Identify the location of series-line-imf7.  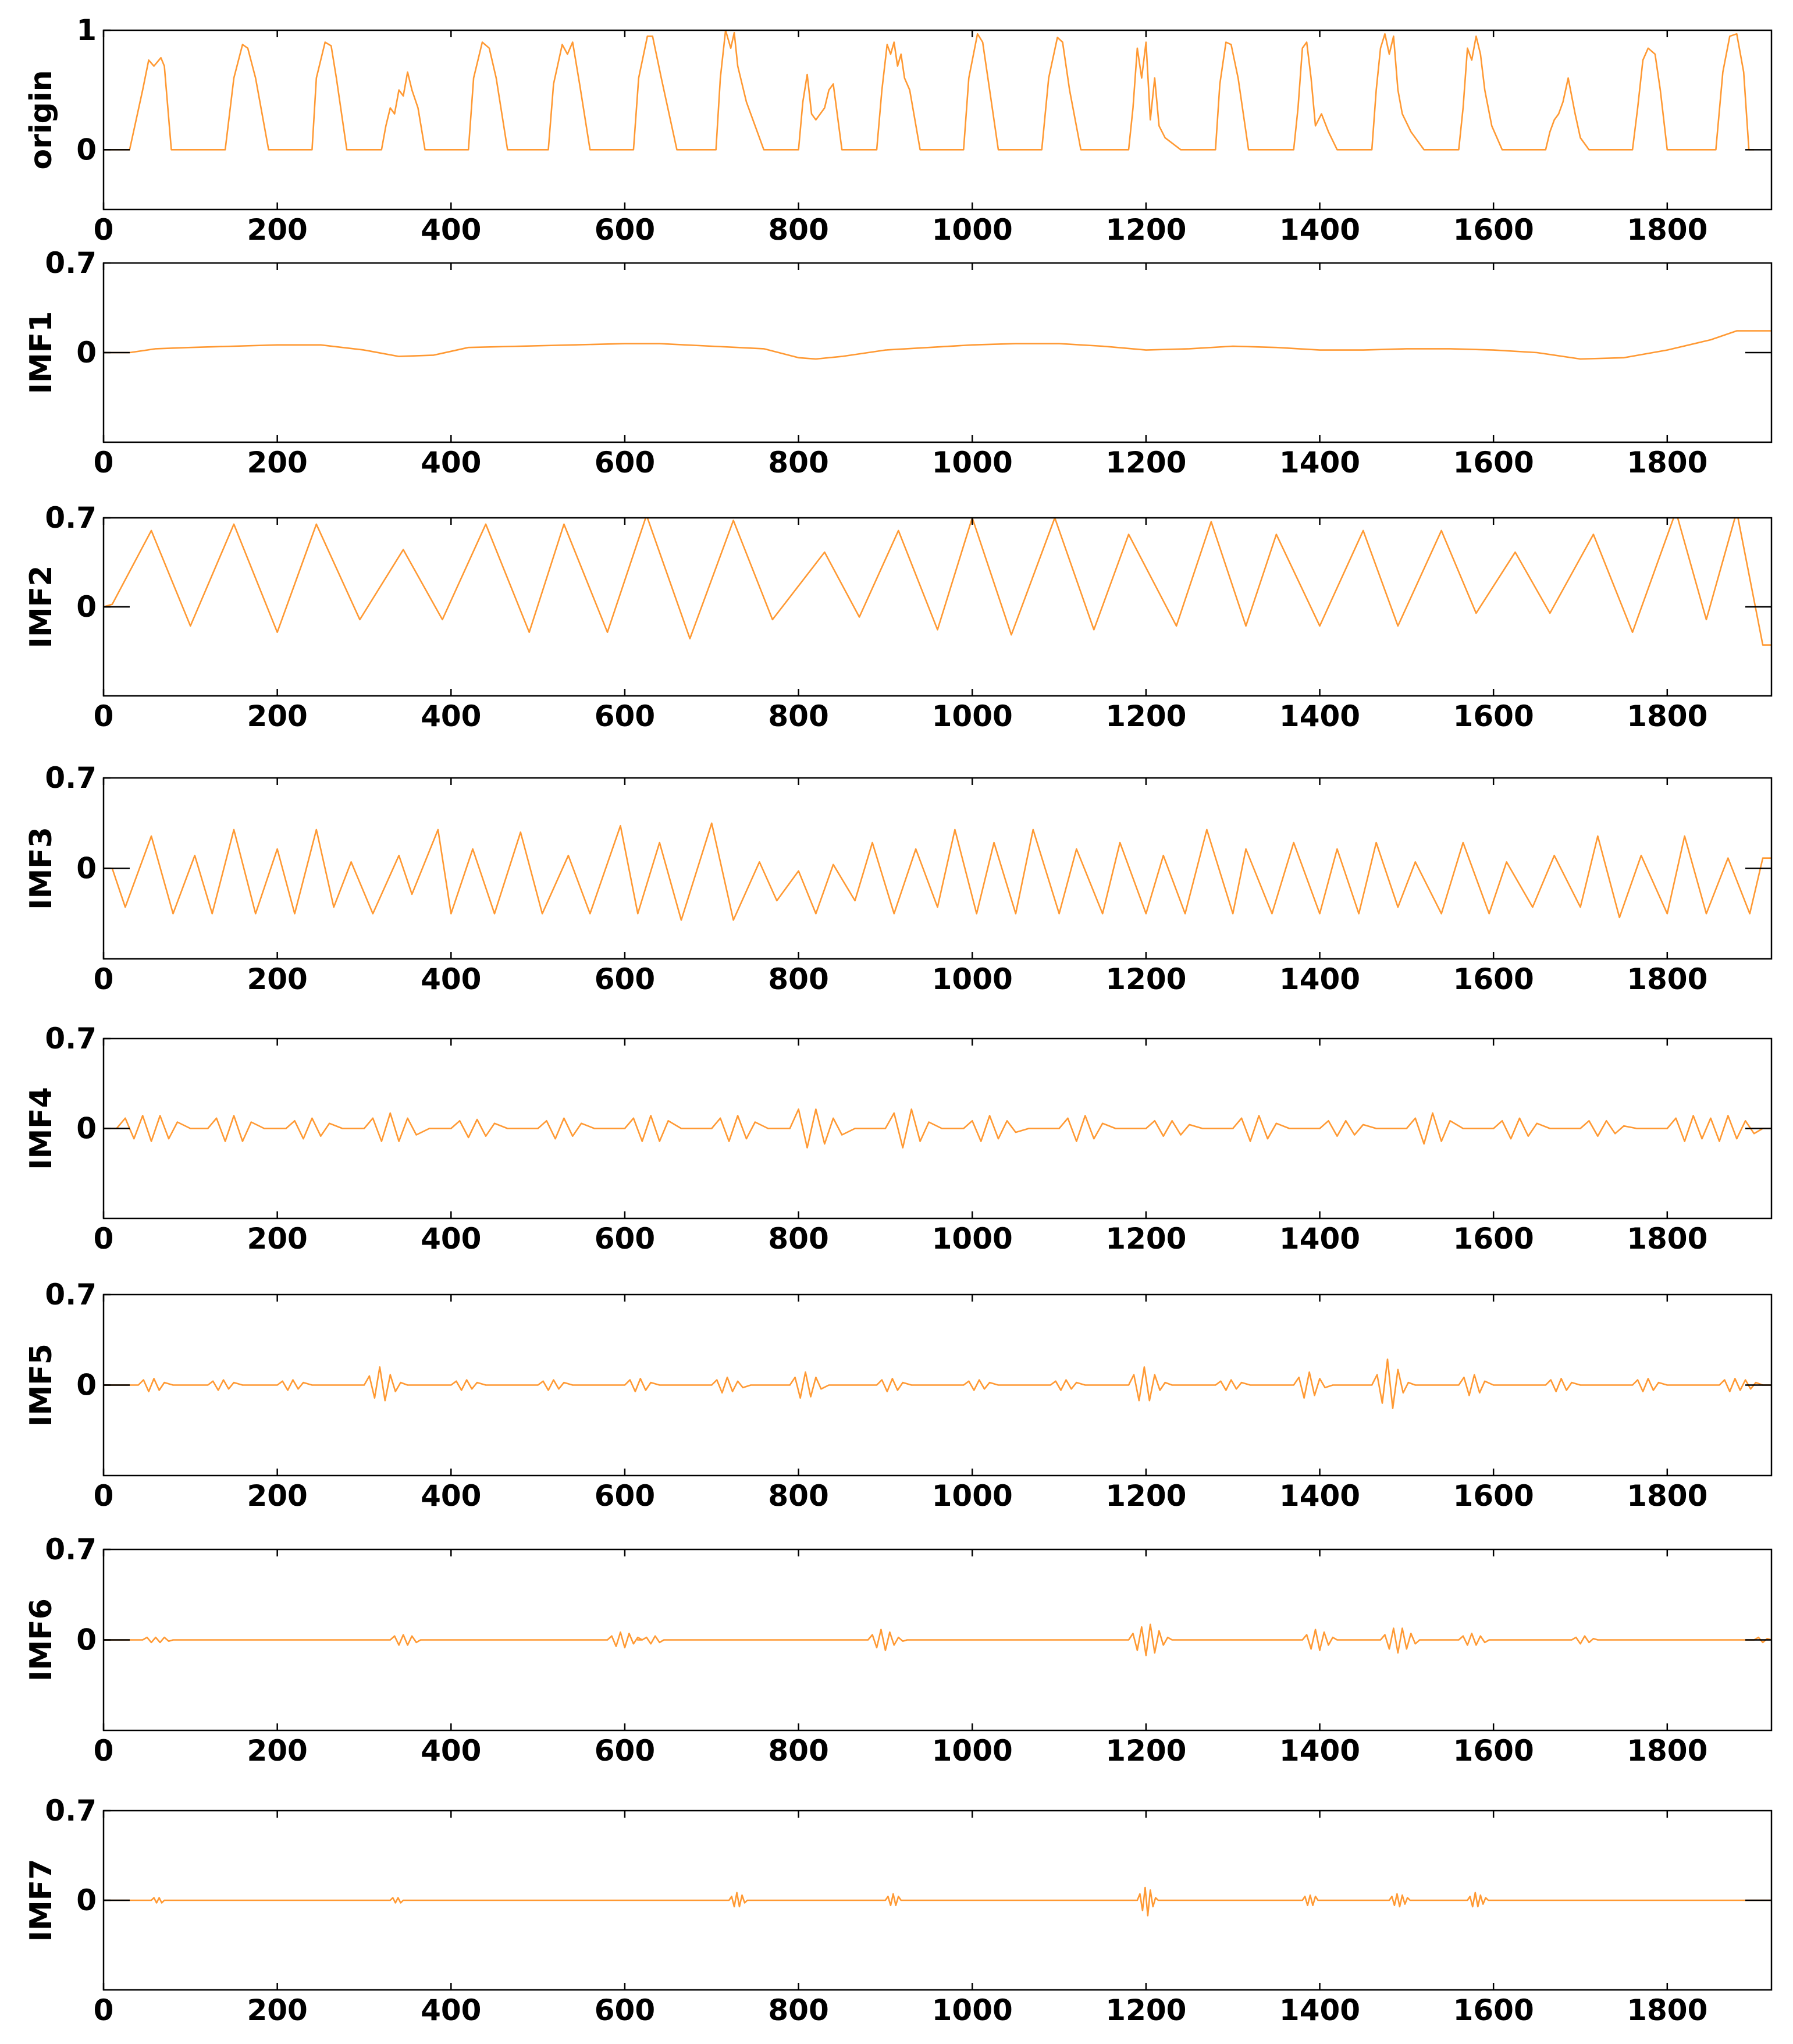
(937, 1901).